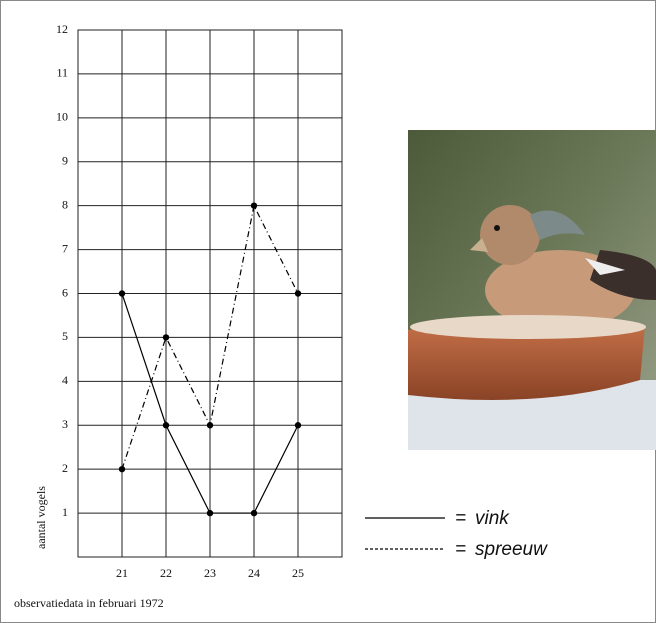 This screenshot has width=656, height=623. Describe the element at coordinates (492, 518) in the screenshot. I see `legend-label: vink` at that location.